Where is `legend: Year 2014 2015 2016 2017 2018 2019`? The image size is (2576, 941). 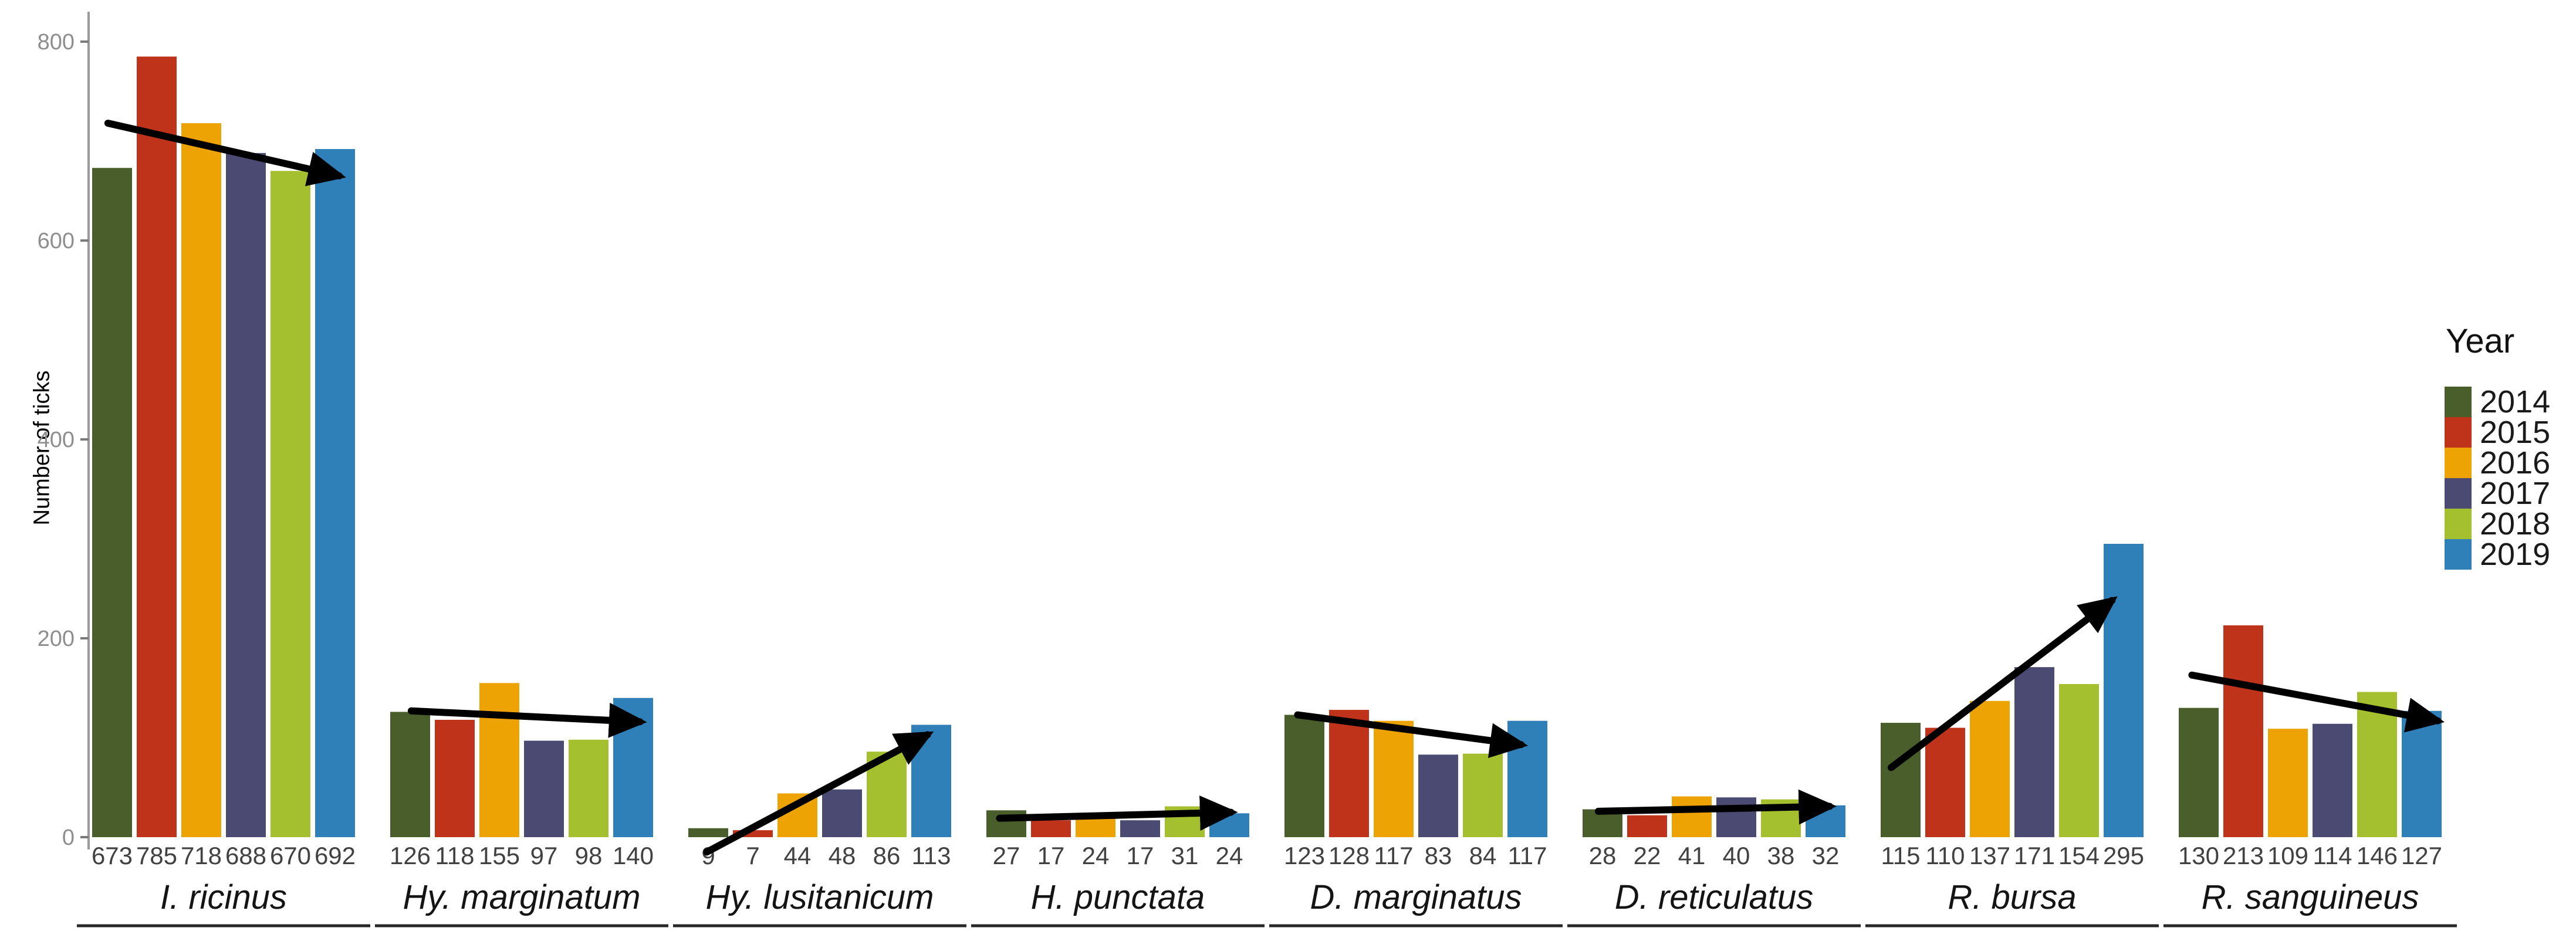 legend: Year 2014 2015 2016 2017 2018 2019 is located at coordinates (2497, 446).